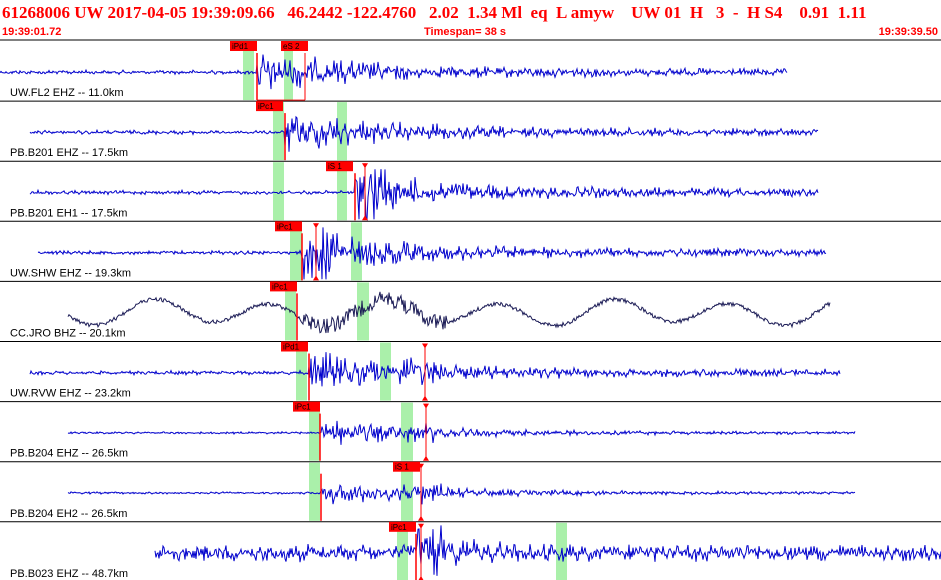  What do you see at coordinates (69, 153) in the screenshot?
I see `station-label: PB.B201 EHZ -- 17.5km` at bounding box center [69, 153].